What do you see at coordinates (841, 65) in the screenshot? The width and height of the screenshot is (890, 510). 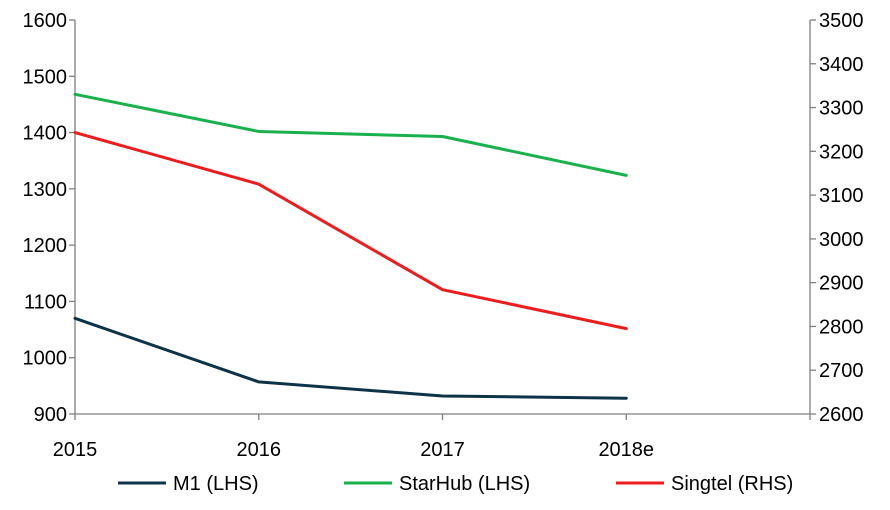 I see `right-y-tick-label: 3400` at bounding box center [841, 65].